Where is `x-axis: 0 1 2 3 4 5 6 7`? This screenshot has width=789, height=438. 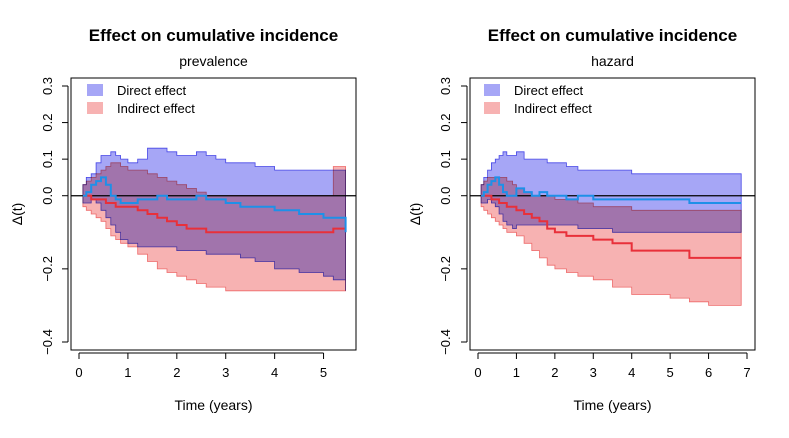
x-axis: 0 1 2 3 4 5 6 7 is located at coordinates (612, 366).